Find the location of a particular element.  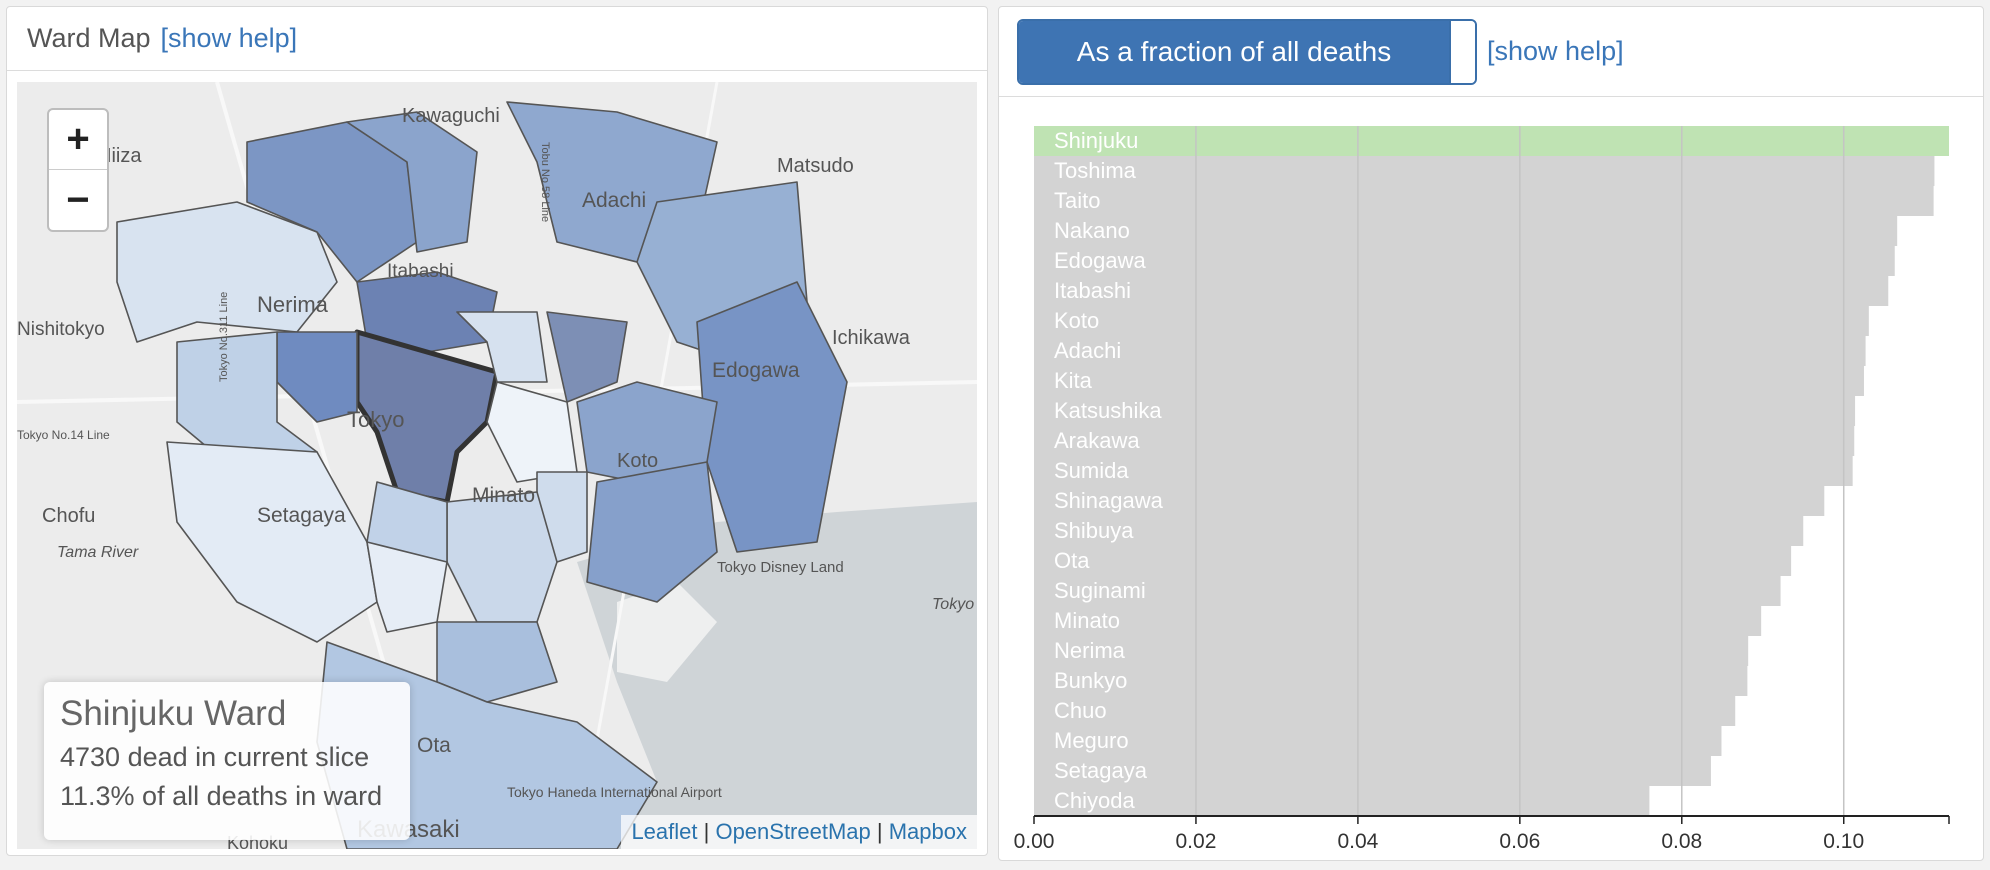

bar-chuo is located at coordinates (1385, 711).